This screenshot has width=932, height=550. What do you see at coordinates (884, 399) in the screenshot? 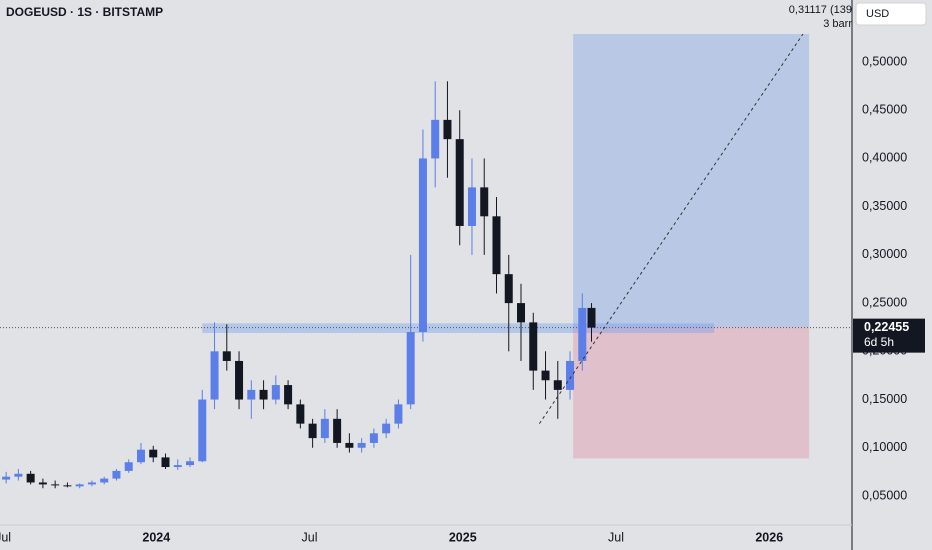
I see `y-tick-label: 0,15000` at bounding box center [884, 399].